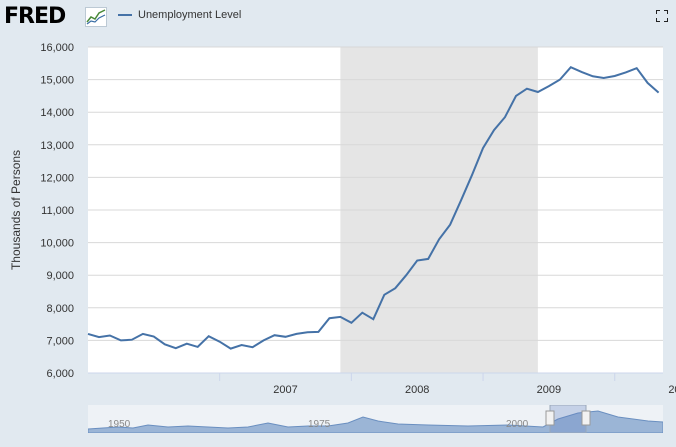 The image size is (676, 447). What do you see at coordinates (119, 424) in the screenshot?
I see `navigator-tick-label: 1950` at bounding box center [119, 424].